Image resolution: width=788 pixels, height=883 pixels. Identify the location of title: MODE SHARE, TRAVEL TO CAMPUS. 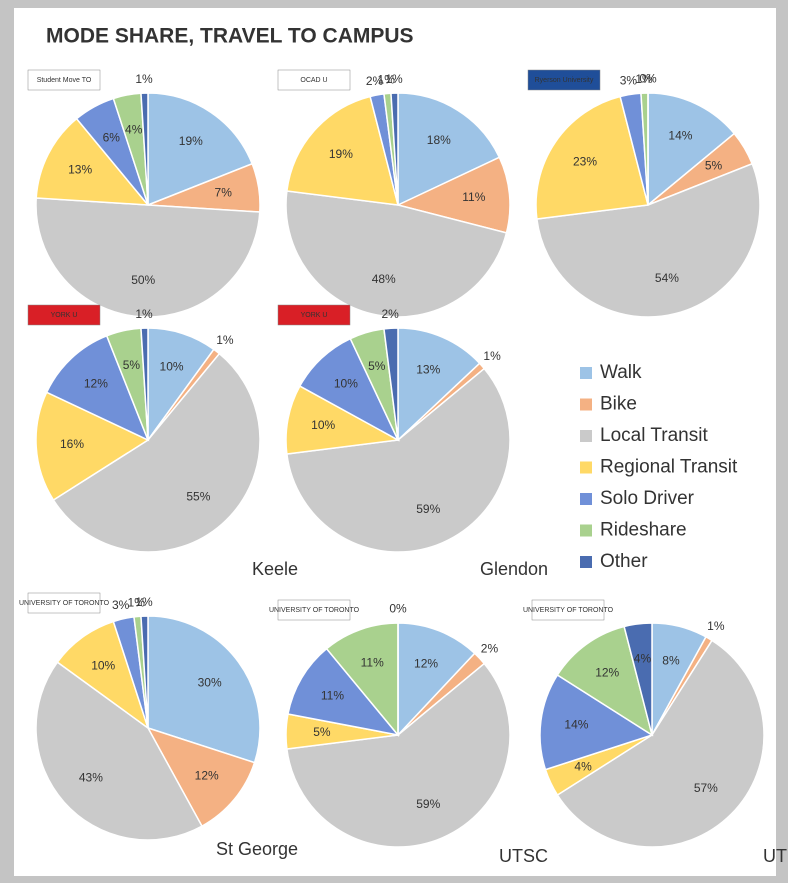
(230, 36).